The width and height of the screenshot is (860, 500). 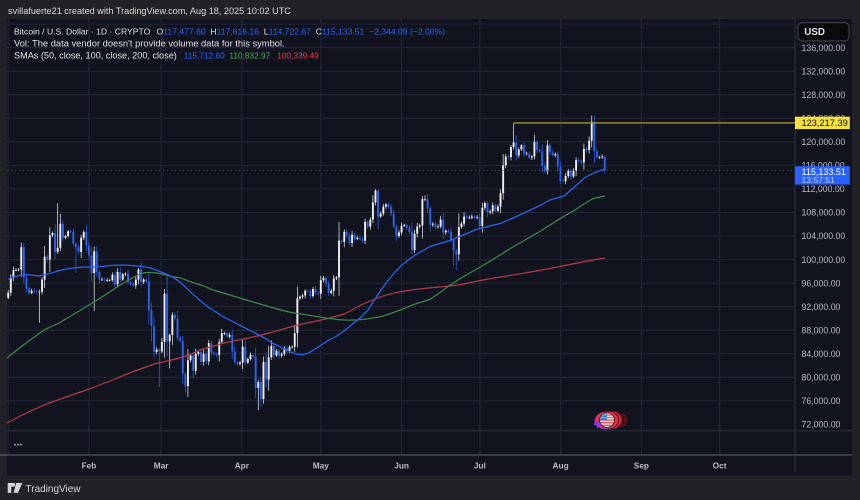 I want to click on svg-text: TradingView, so click(x=54, y=489).